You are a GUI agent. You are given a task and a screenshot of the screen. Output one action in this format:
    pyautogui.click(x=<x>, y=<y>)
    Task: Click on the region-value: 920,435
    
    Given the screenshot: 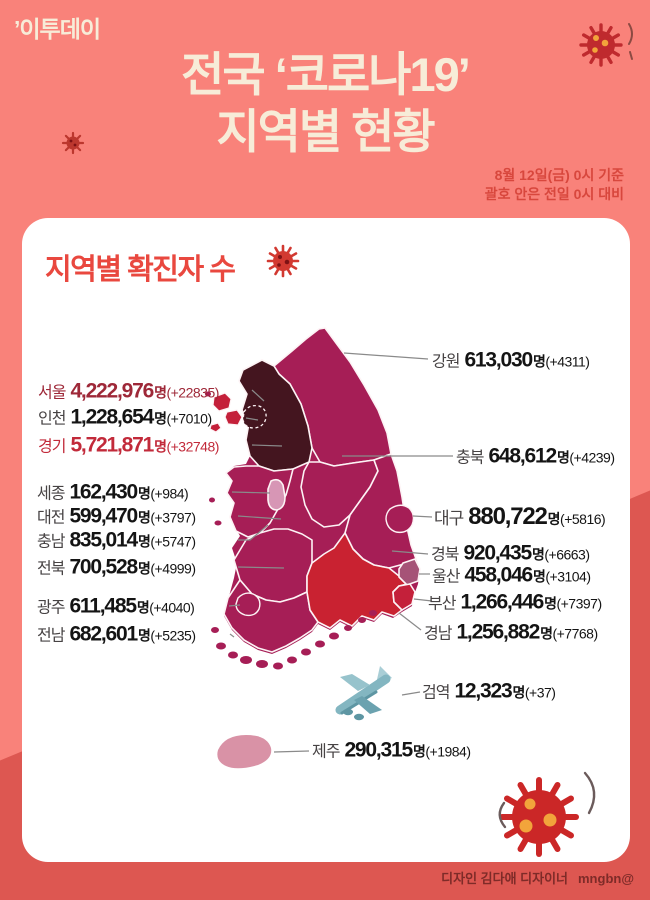 What is the action you would take?
    pyautogui.click(x=497, y=553)
    